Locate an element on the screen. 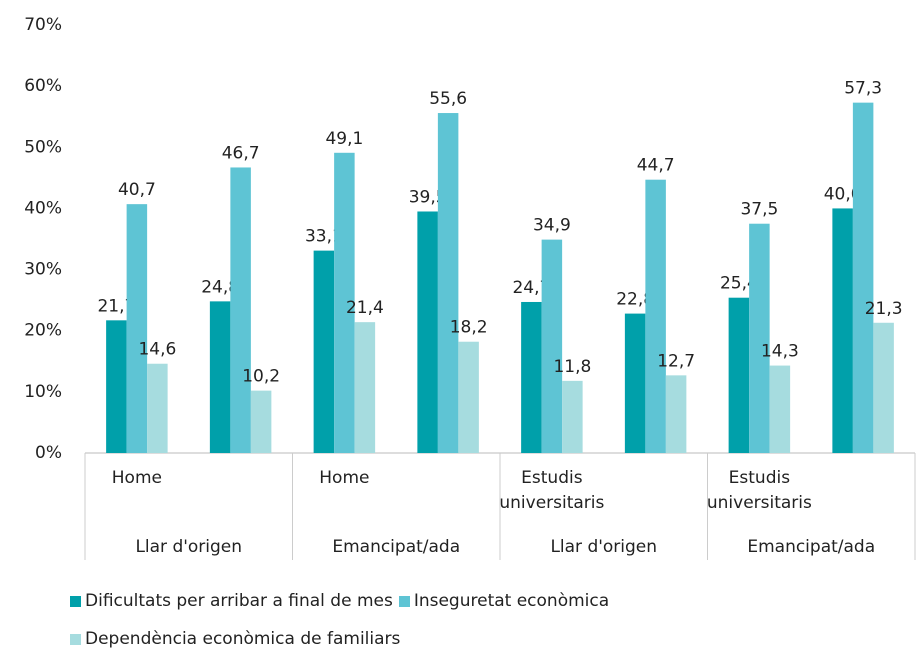 The height and width of the screenshot is (658, 917). y-tick-label: 40% is located at coordinates (43, 208).